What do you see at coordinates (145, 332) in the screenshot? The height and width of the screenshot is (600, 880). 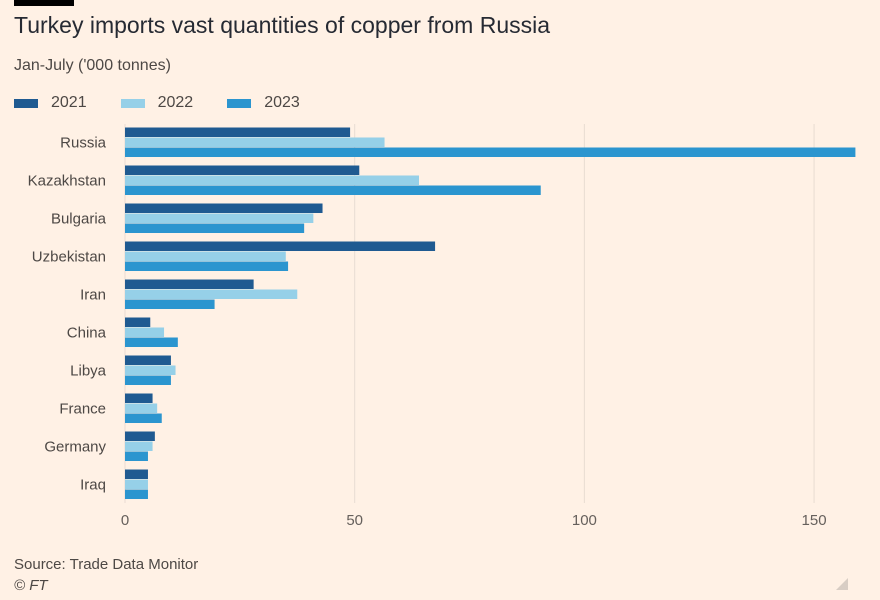 I see `bar-china-2022` at bounding box center [145, 332].